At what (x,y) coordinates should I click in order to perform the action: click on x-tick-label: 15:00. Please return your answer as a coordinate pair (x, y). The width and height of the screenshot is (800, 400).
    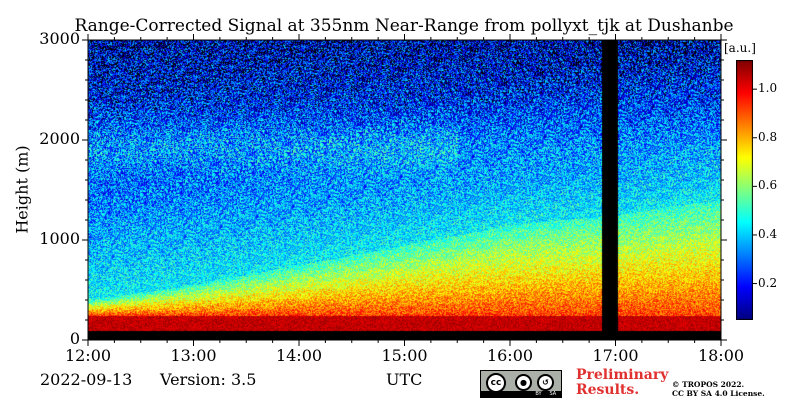
    Looking at the image, I should click on (404, 355).